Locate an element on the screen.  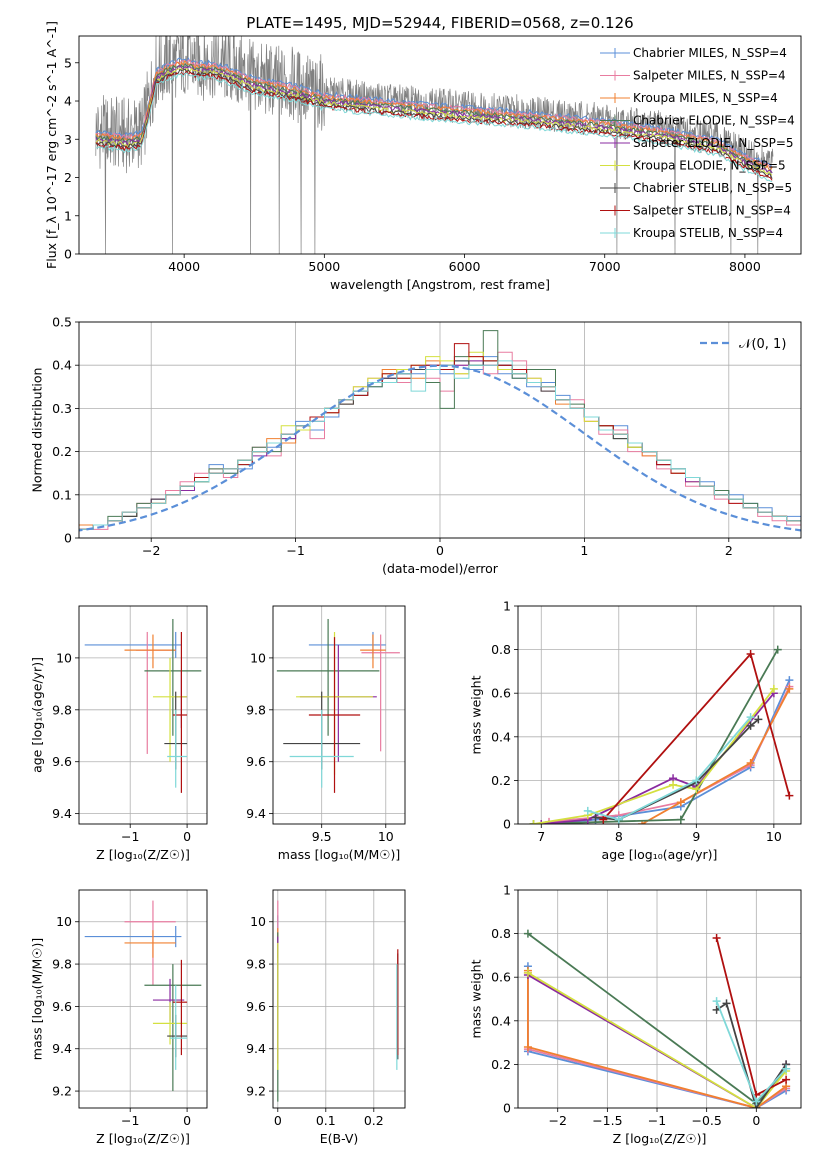
y-tick-label: 9.8 is located at coordinates (62, 709).